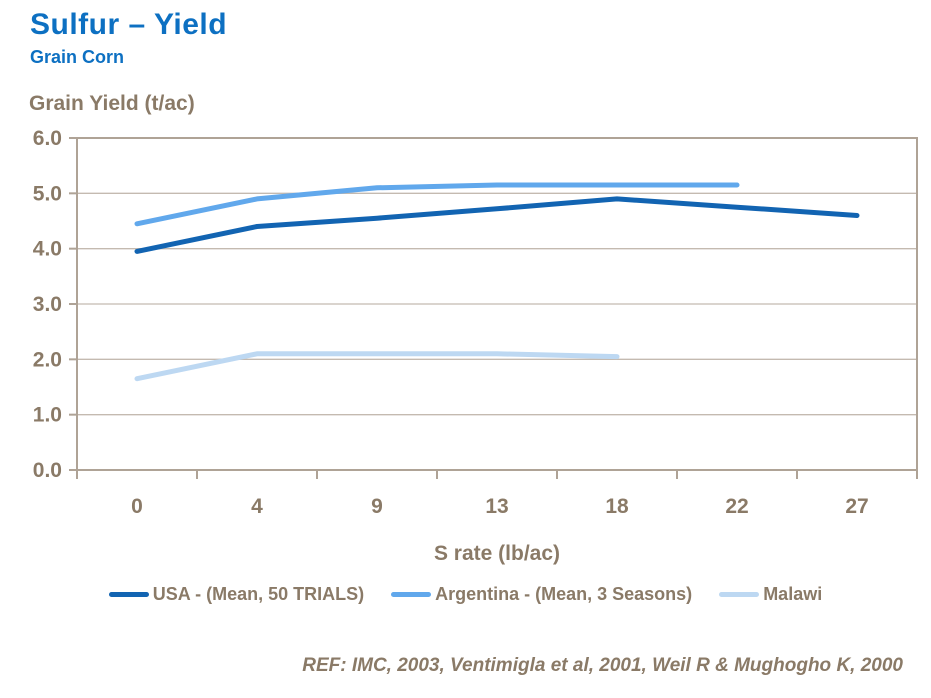 Image resolution: width=931 pixels, height=698 pixels. What do you see at coordinates (411, 594) in the screenshot?
I see `legend-swatch-argentina-mean-3-seasons` at bounding box center [411, 594].